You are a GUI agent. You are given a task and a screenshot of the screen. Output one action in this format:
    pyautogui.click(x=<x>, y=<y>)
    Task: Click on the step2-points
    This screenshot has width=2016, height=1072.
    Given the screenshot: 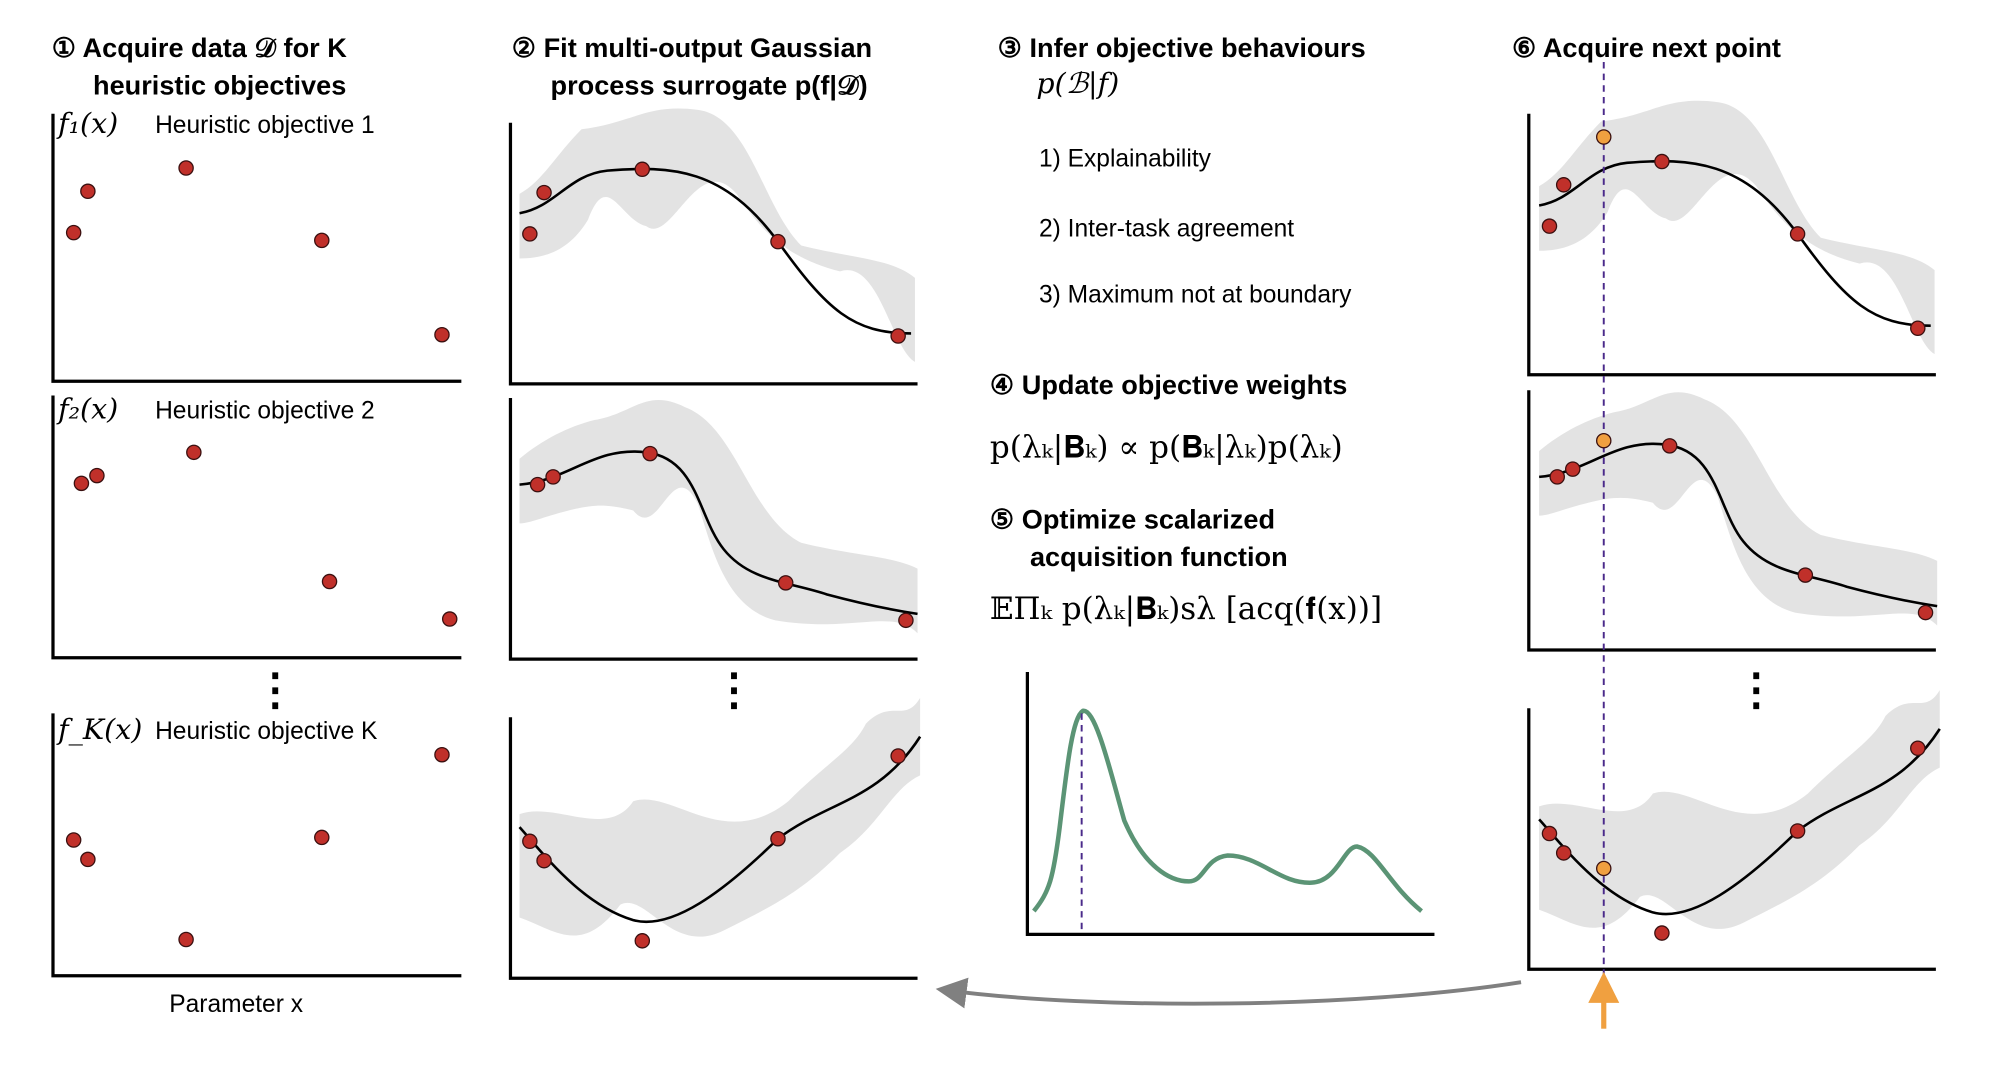 What is the action you would take?
    pyautogui.click(x=718, y=555)
    